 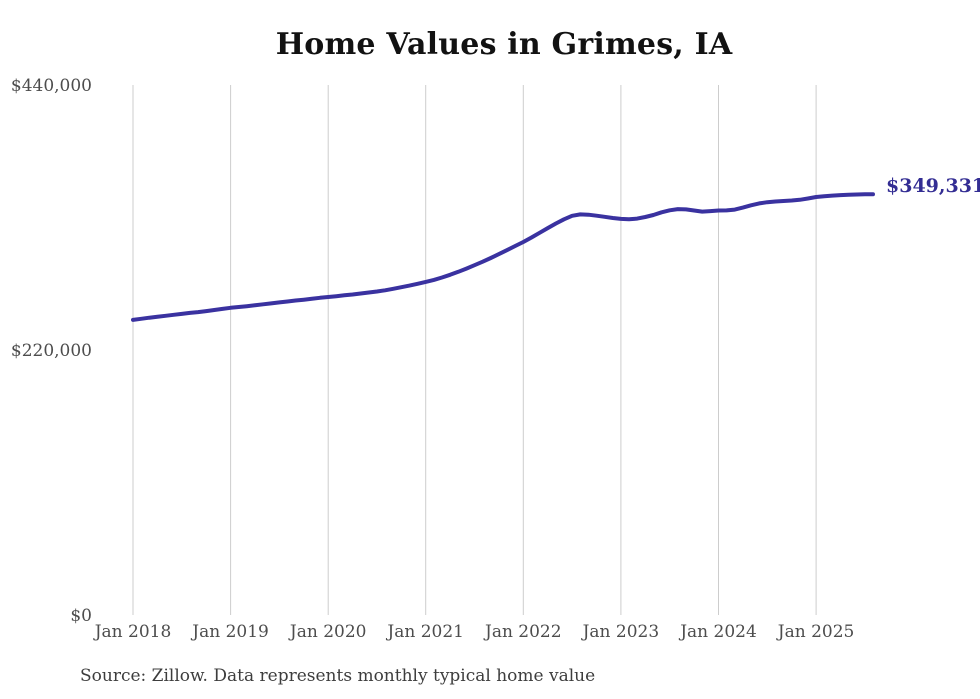 I want to click on x-axis-tick-label: Jan 2021, so click(x=424, y=632).